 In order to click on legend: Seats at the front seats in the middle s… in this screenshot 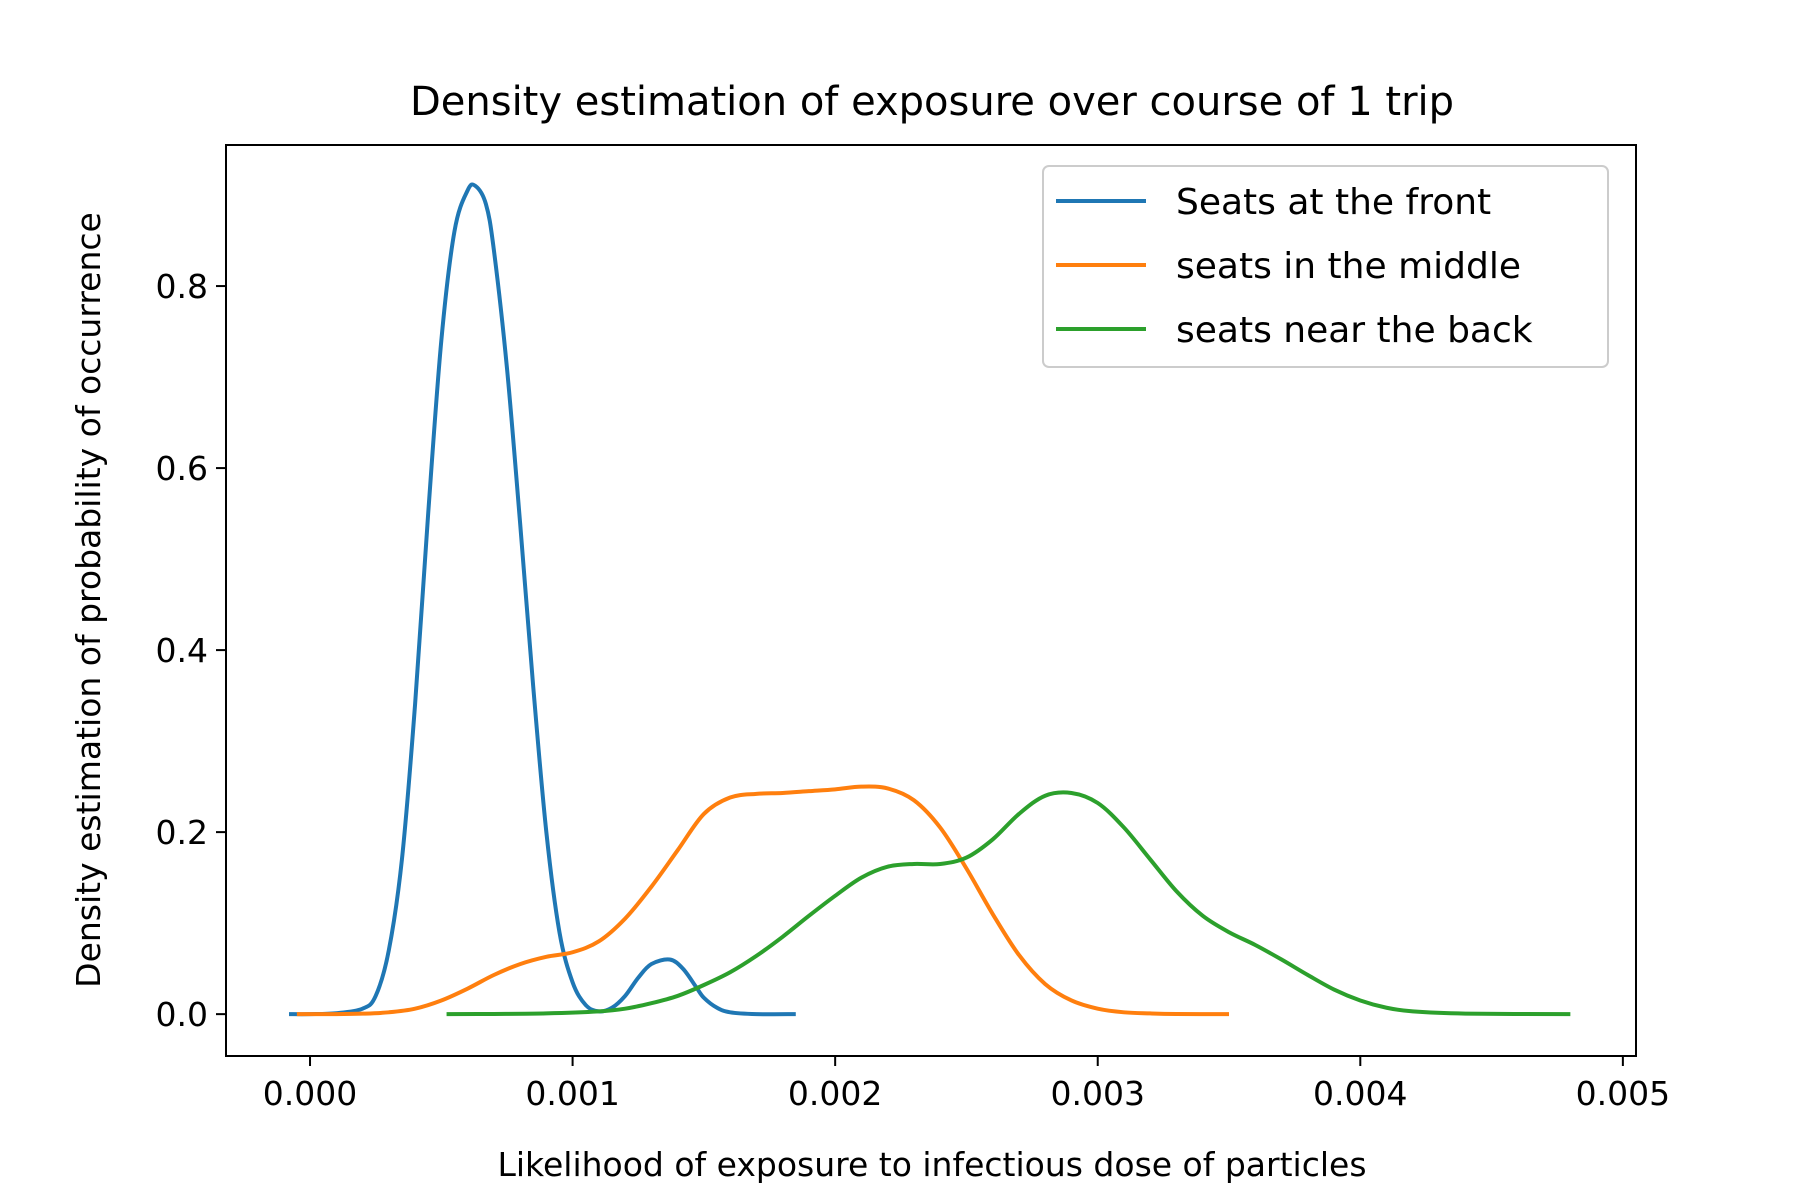, I will do `click(1325, 266)`.